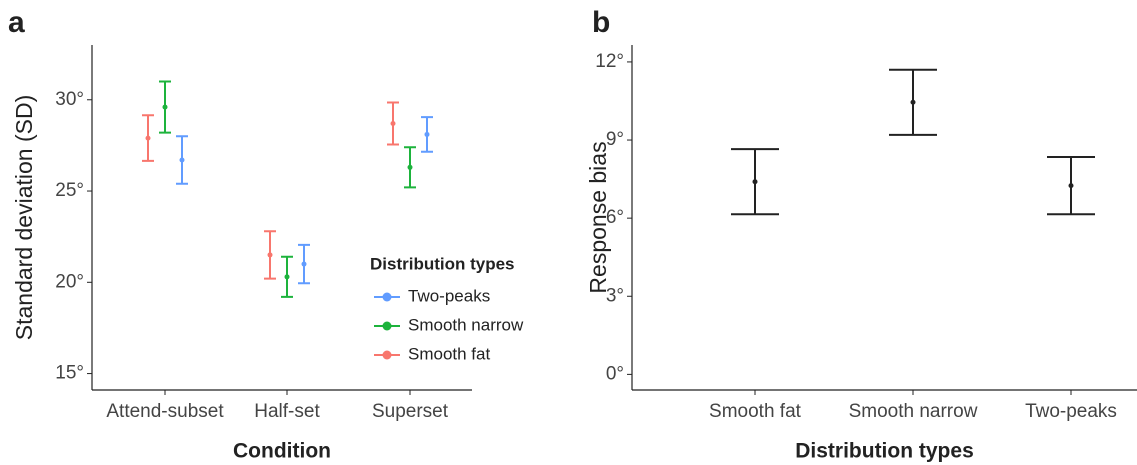 Image resolution: width=1137 pixels, height=465 pixels. Describe the element at coordinates (410, 411) in the screenshot. I see `x-tick-label: Superset` at that location.